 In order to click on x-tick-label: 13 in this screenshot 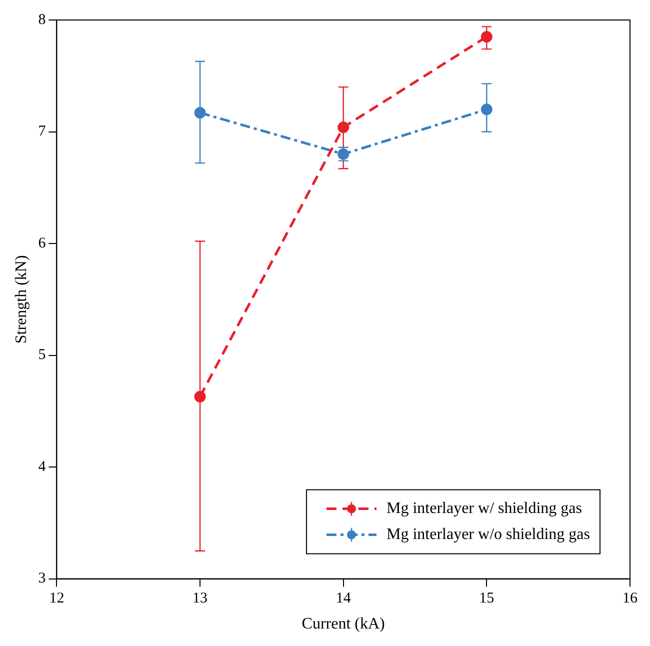, I will do `click(200, 598)`.